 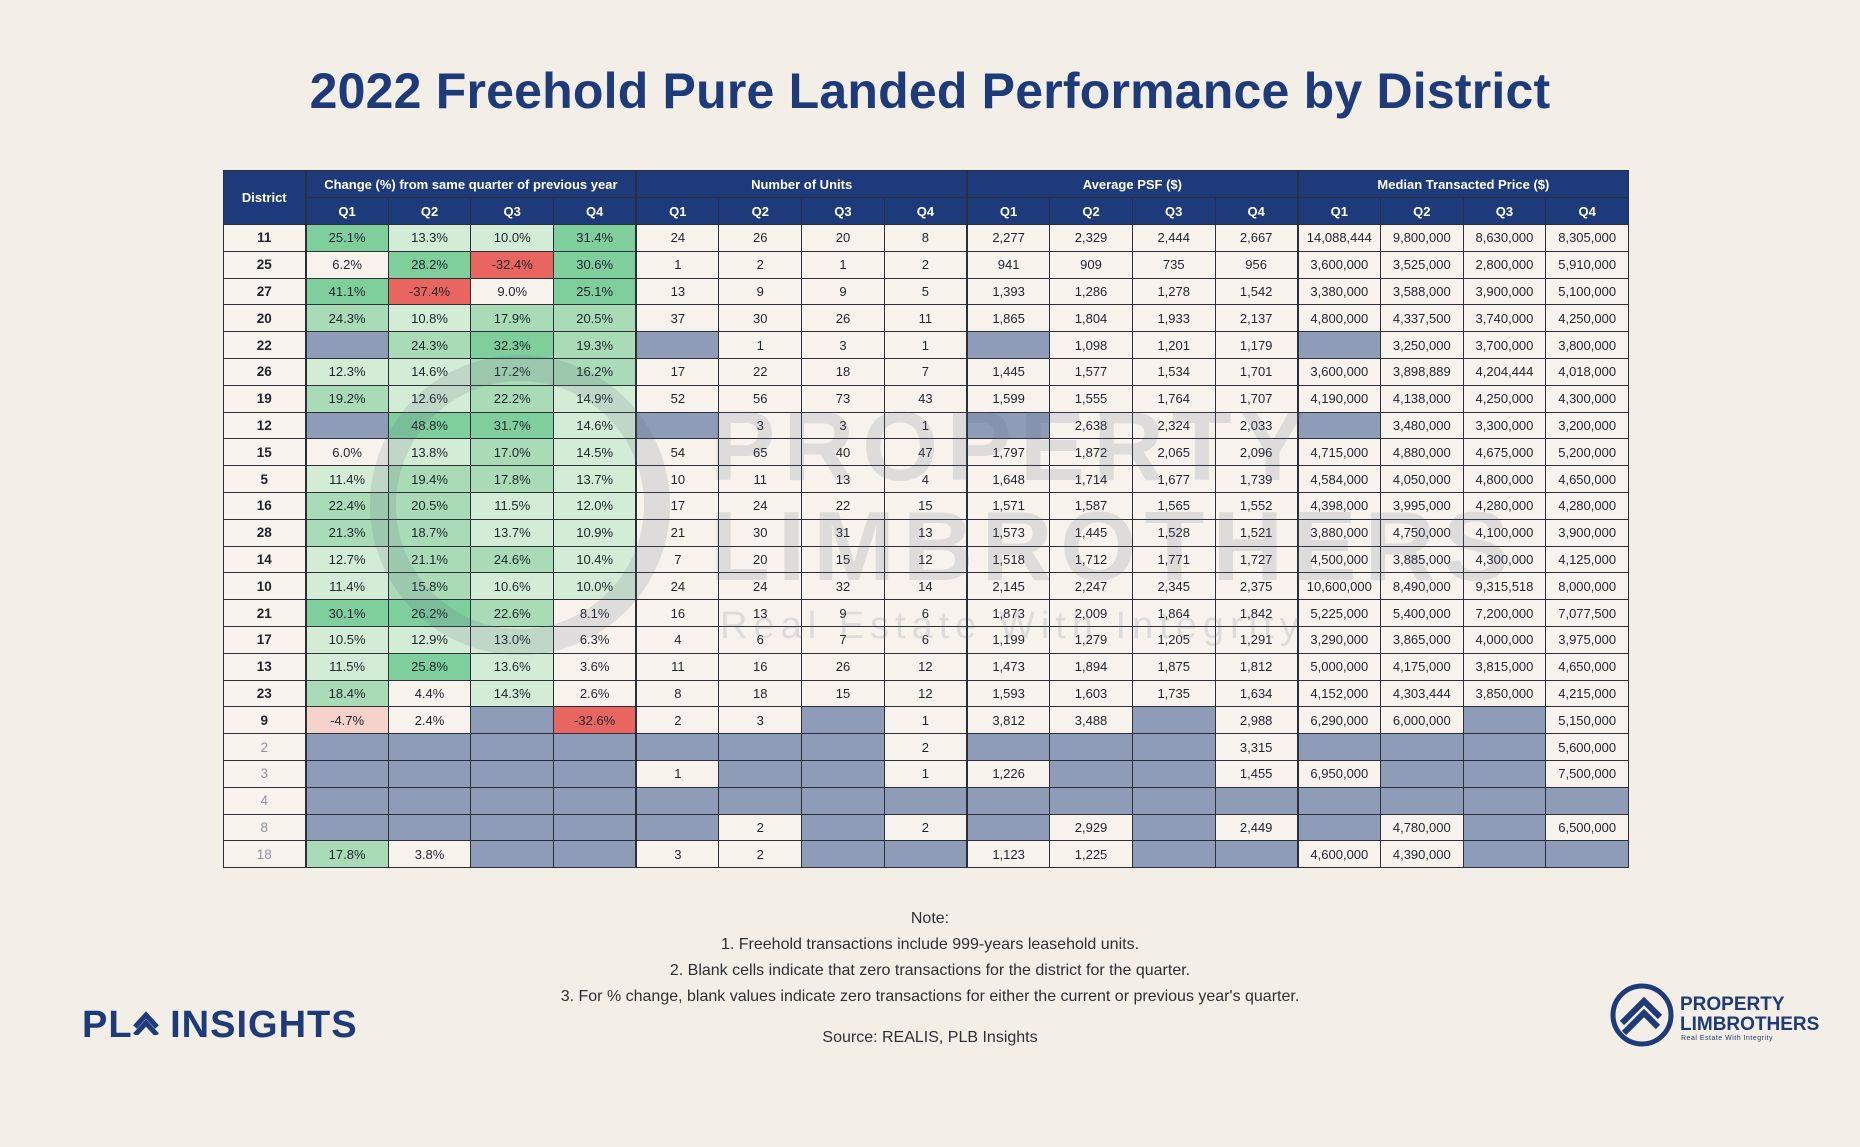 I want to click on change-cell: 12.3%, so click(x=346, y=371).